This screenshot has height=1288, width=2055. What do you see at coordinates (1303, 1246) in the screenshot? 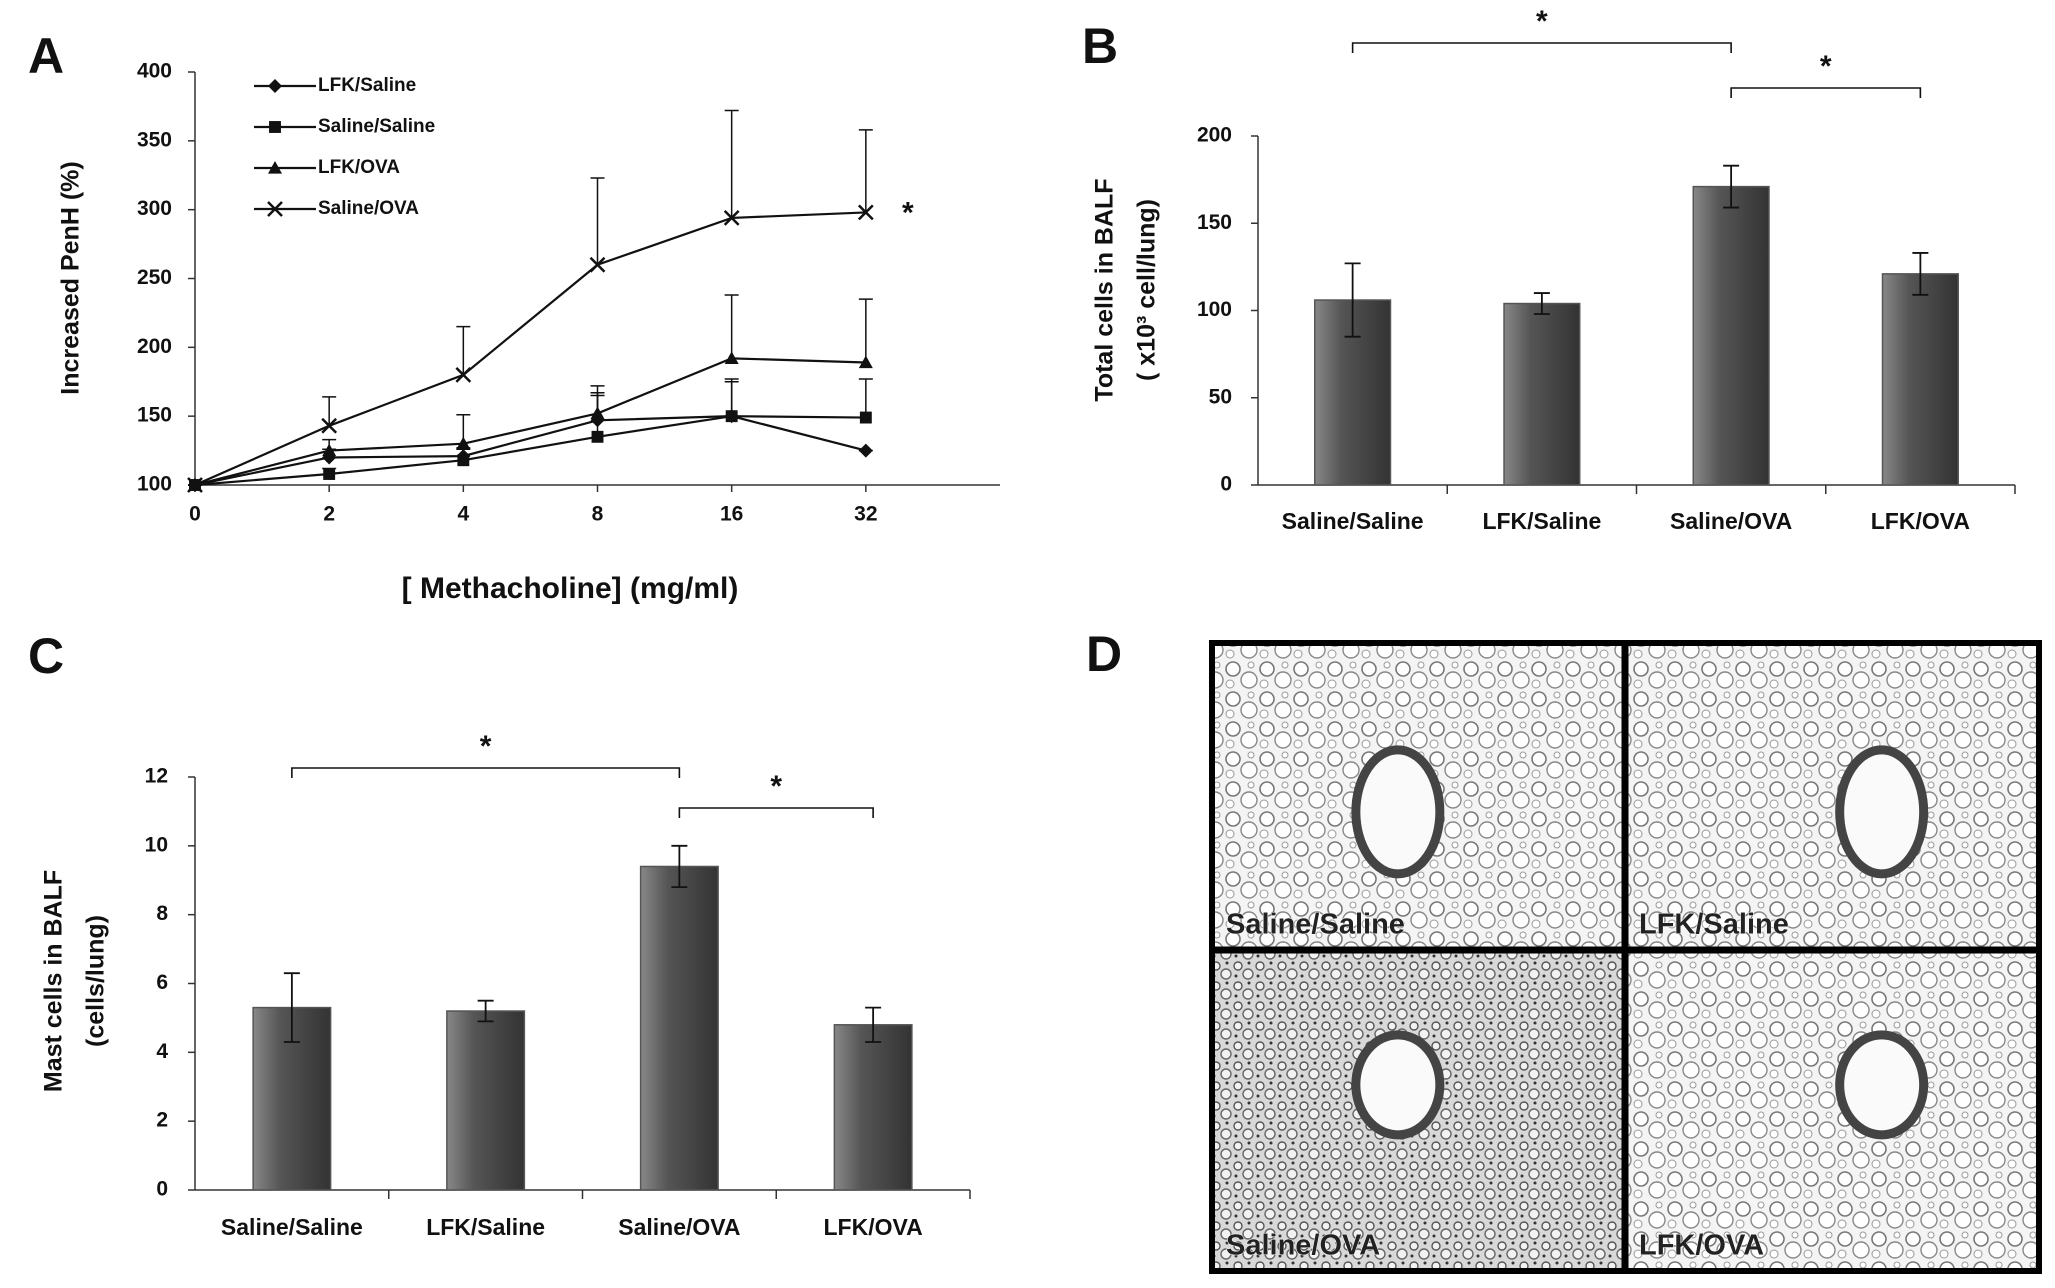
I see `micrograph-label: Saline/OVA` at bounding box center [1303, 1246].